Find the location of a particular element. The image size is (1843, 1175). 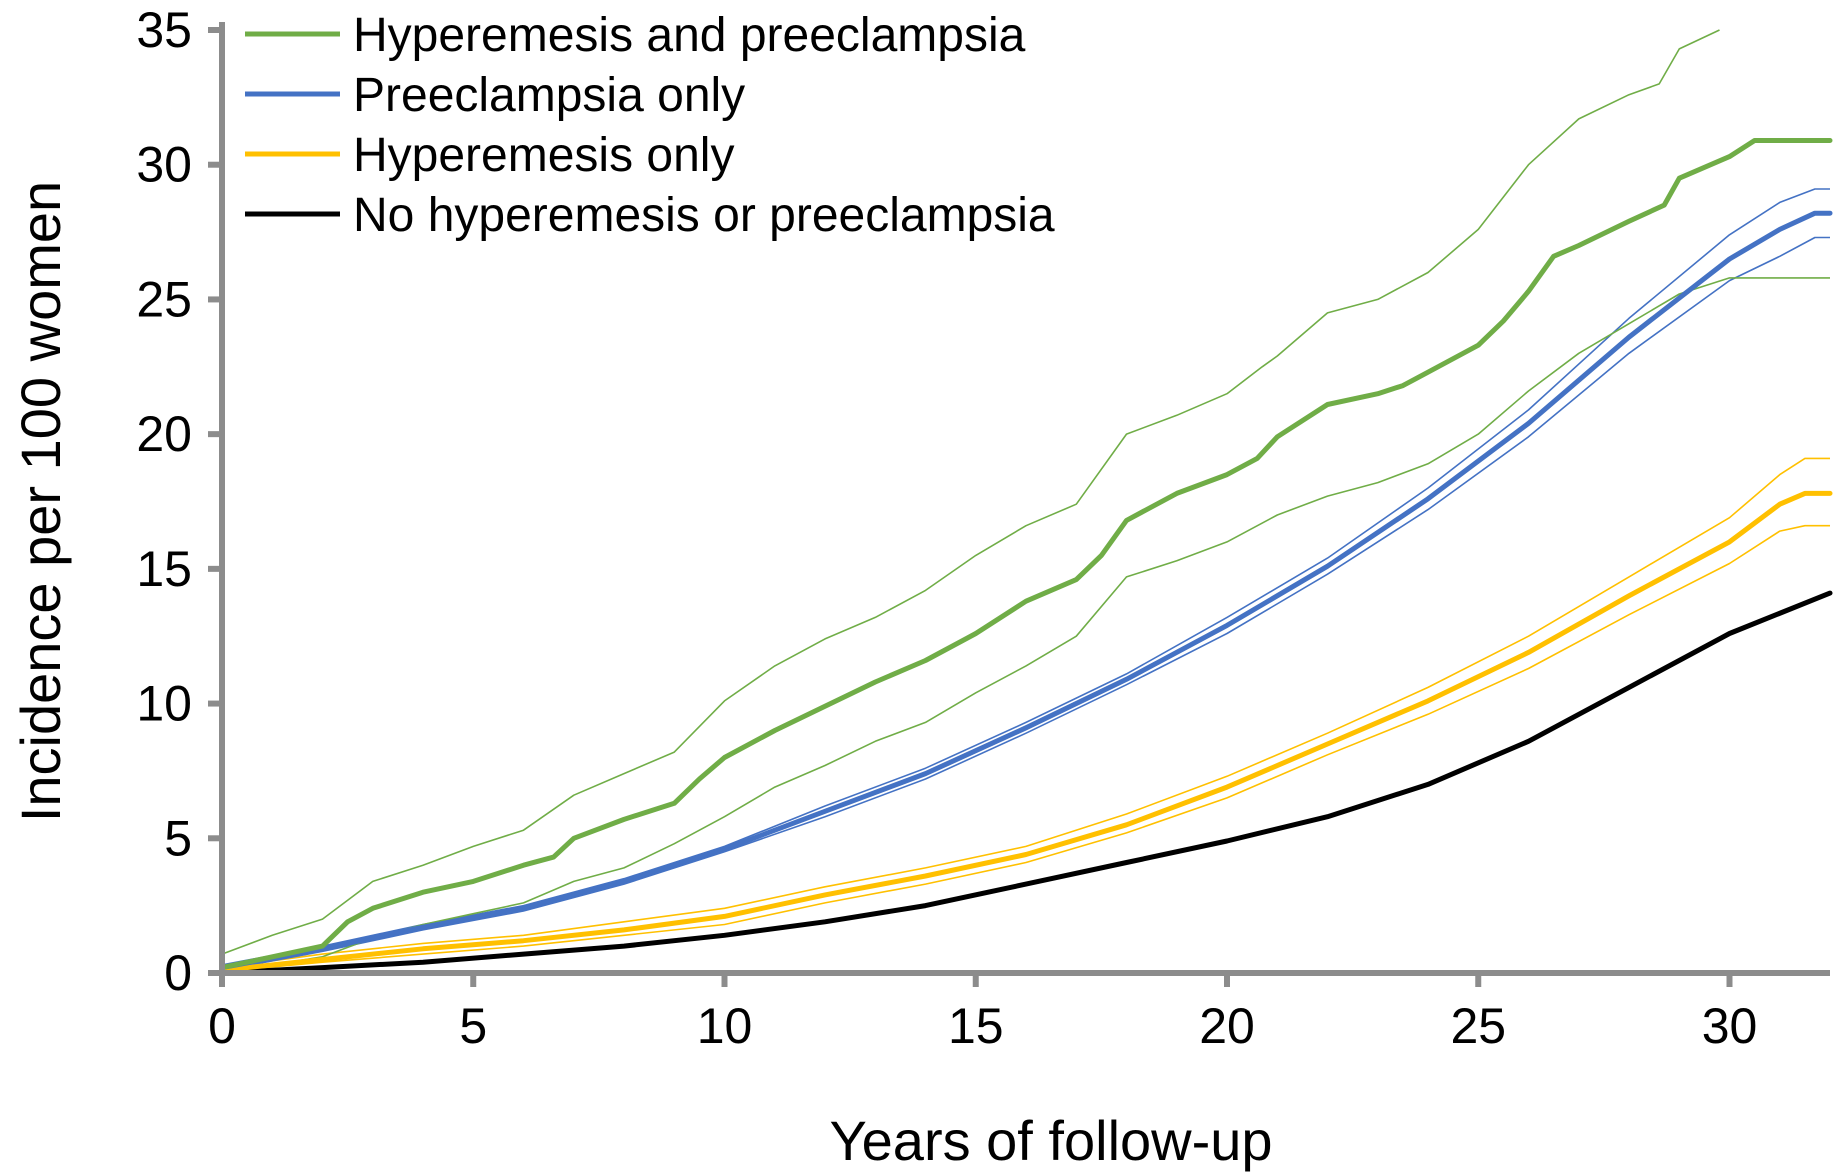

y-tick-label: 0 is located at coordinates (178, 973).